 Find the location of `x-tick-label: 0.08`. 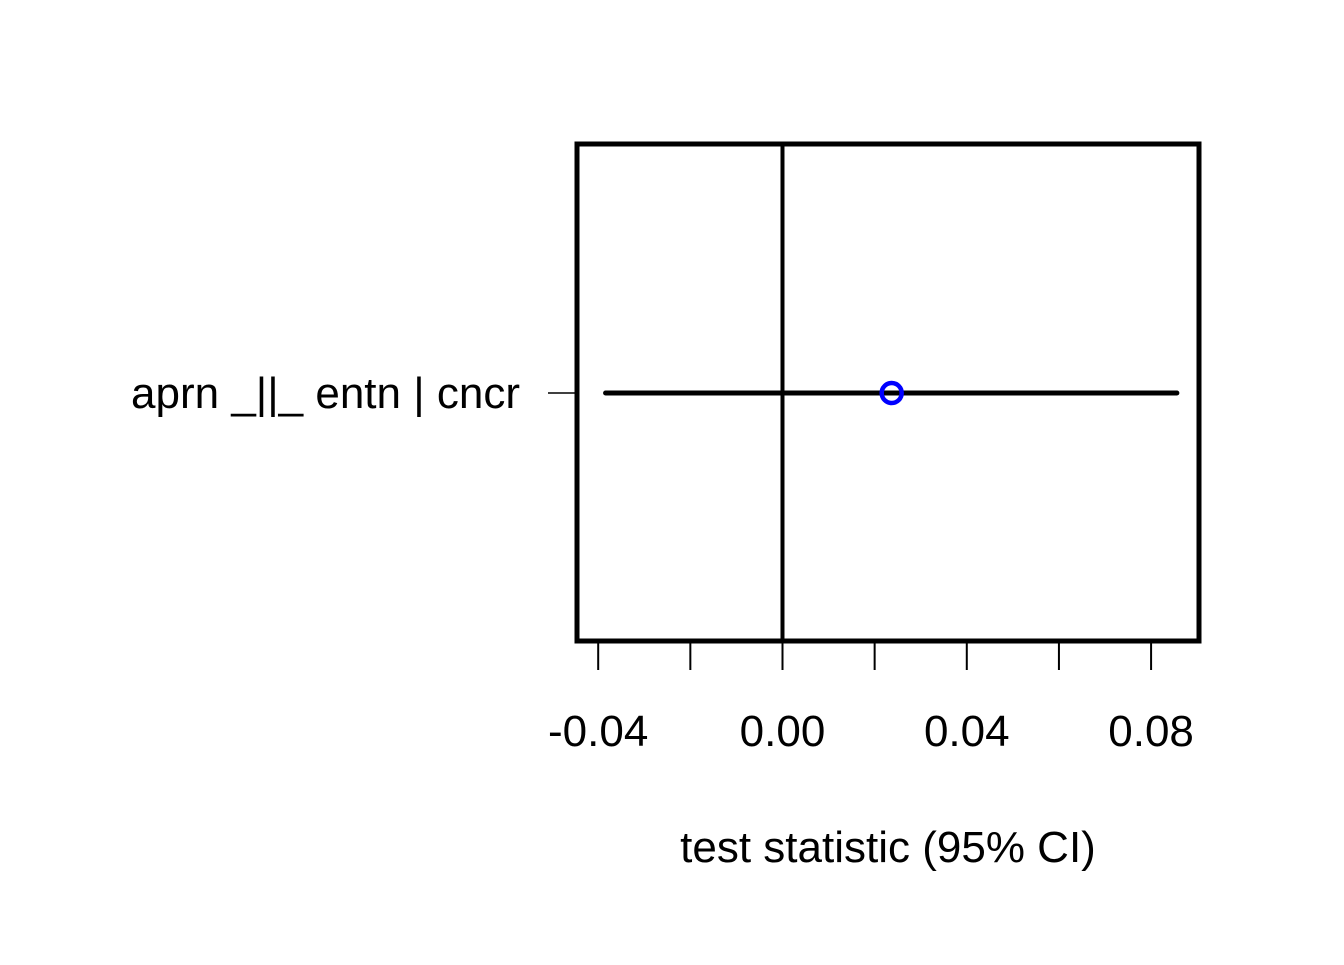

x-tick-label: 0.08 is located at coordinates (1151, 731).